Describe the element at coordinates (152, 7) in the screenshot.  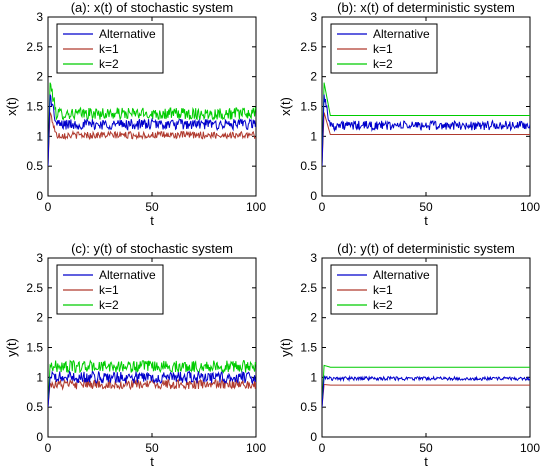
I see `chart-title: (a): x(t) of stochastic system` at that location.